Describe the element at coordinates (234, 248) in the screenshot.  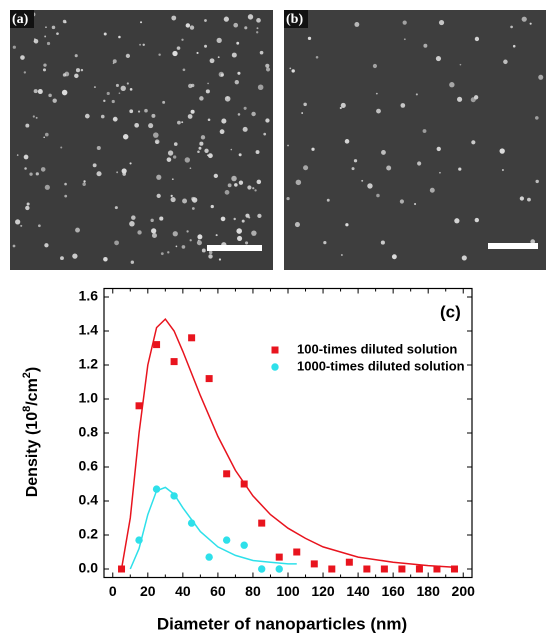
I see `scale-bar` at that location.